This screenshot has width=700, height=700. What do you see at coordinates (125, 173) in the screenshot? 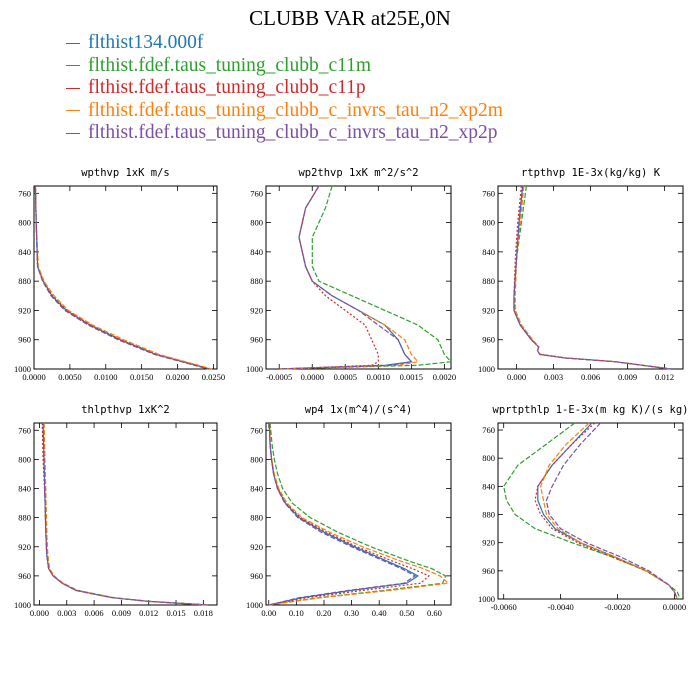
I see `panel-title: wpthvp 1xK m/s` at bounding box center [125, 173].